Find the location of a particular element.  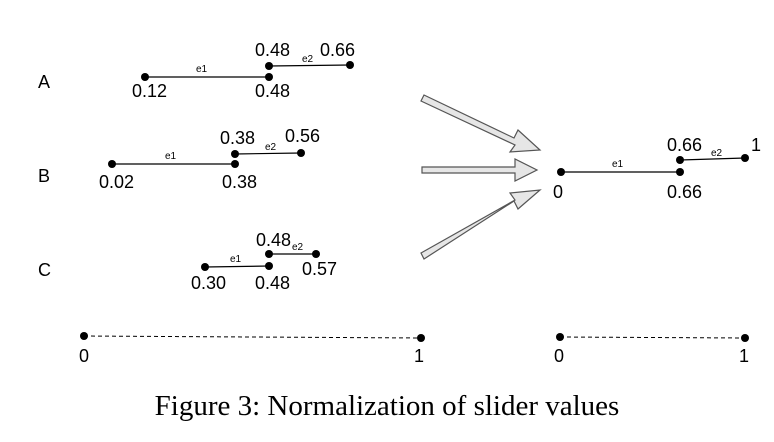

normalized-e2-end-value: 1 is located at coordinates (756, 145).